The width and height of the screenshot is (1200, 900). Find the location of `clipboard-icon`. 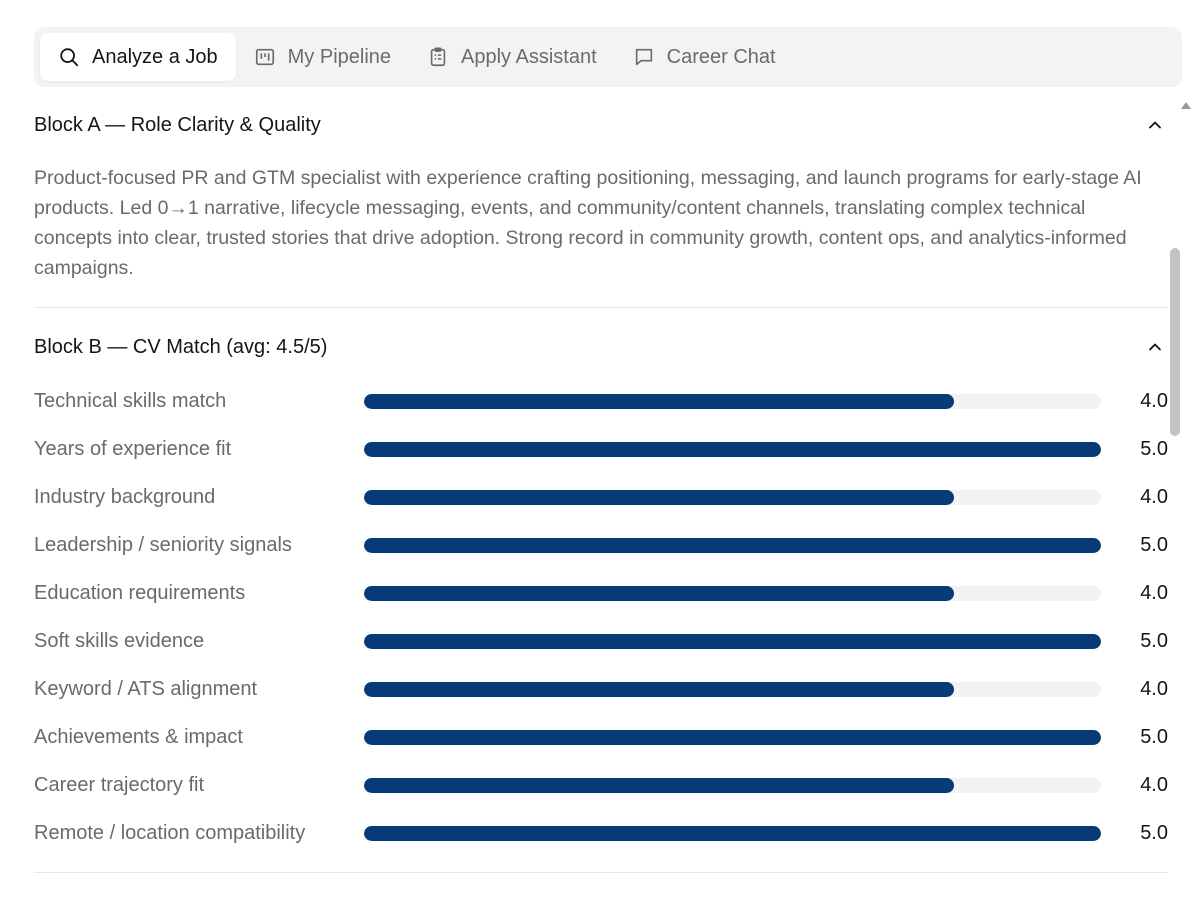

clipboard-icon is located at coordinates (438, 57).